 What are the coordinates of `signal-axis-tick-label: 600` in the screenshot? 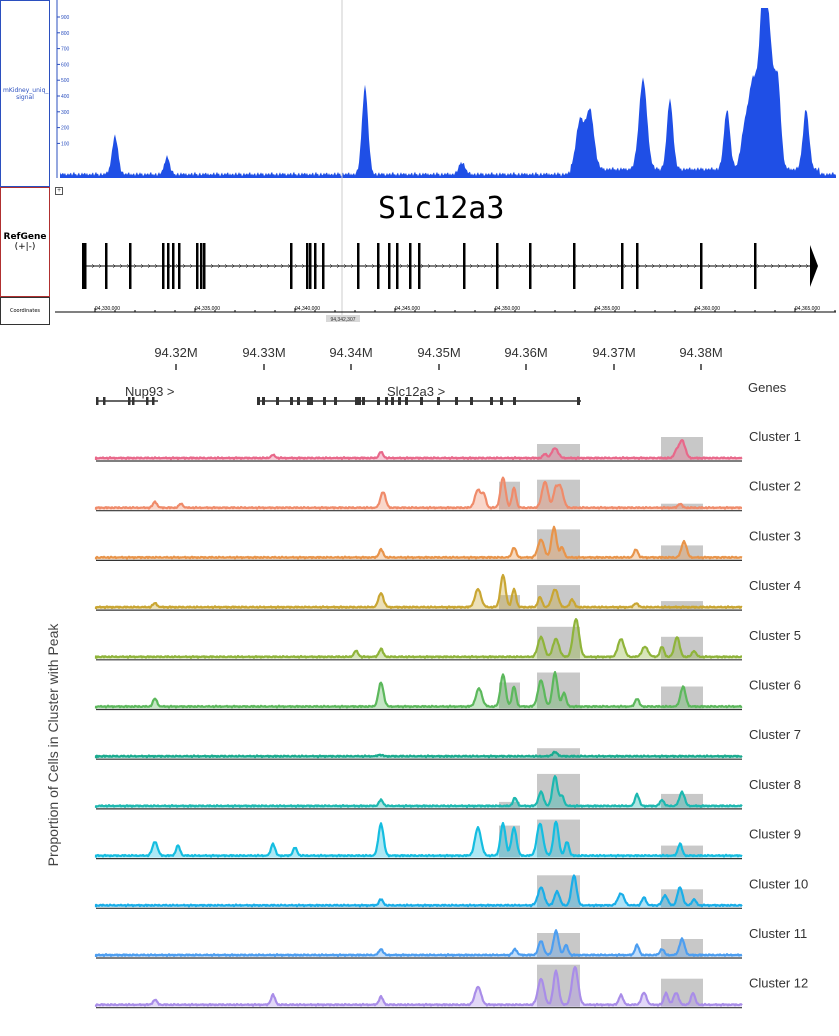 It's located at (65, 65).